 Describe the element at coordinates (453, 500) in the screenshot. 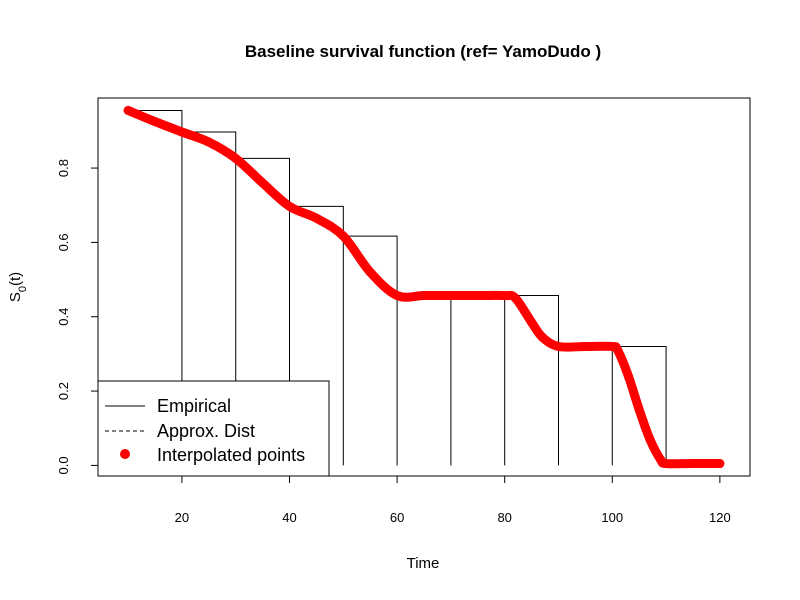

I see `x-axis: 20 40 60 80 100 120` at that location.